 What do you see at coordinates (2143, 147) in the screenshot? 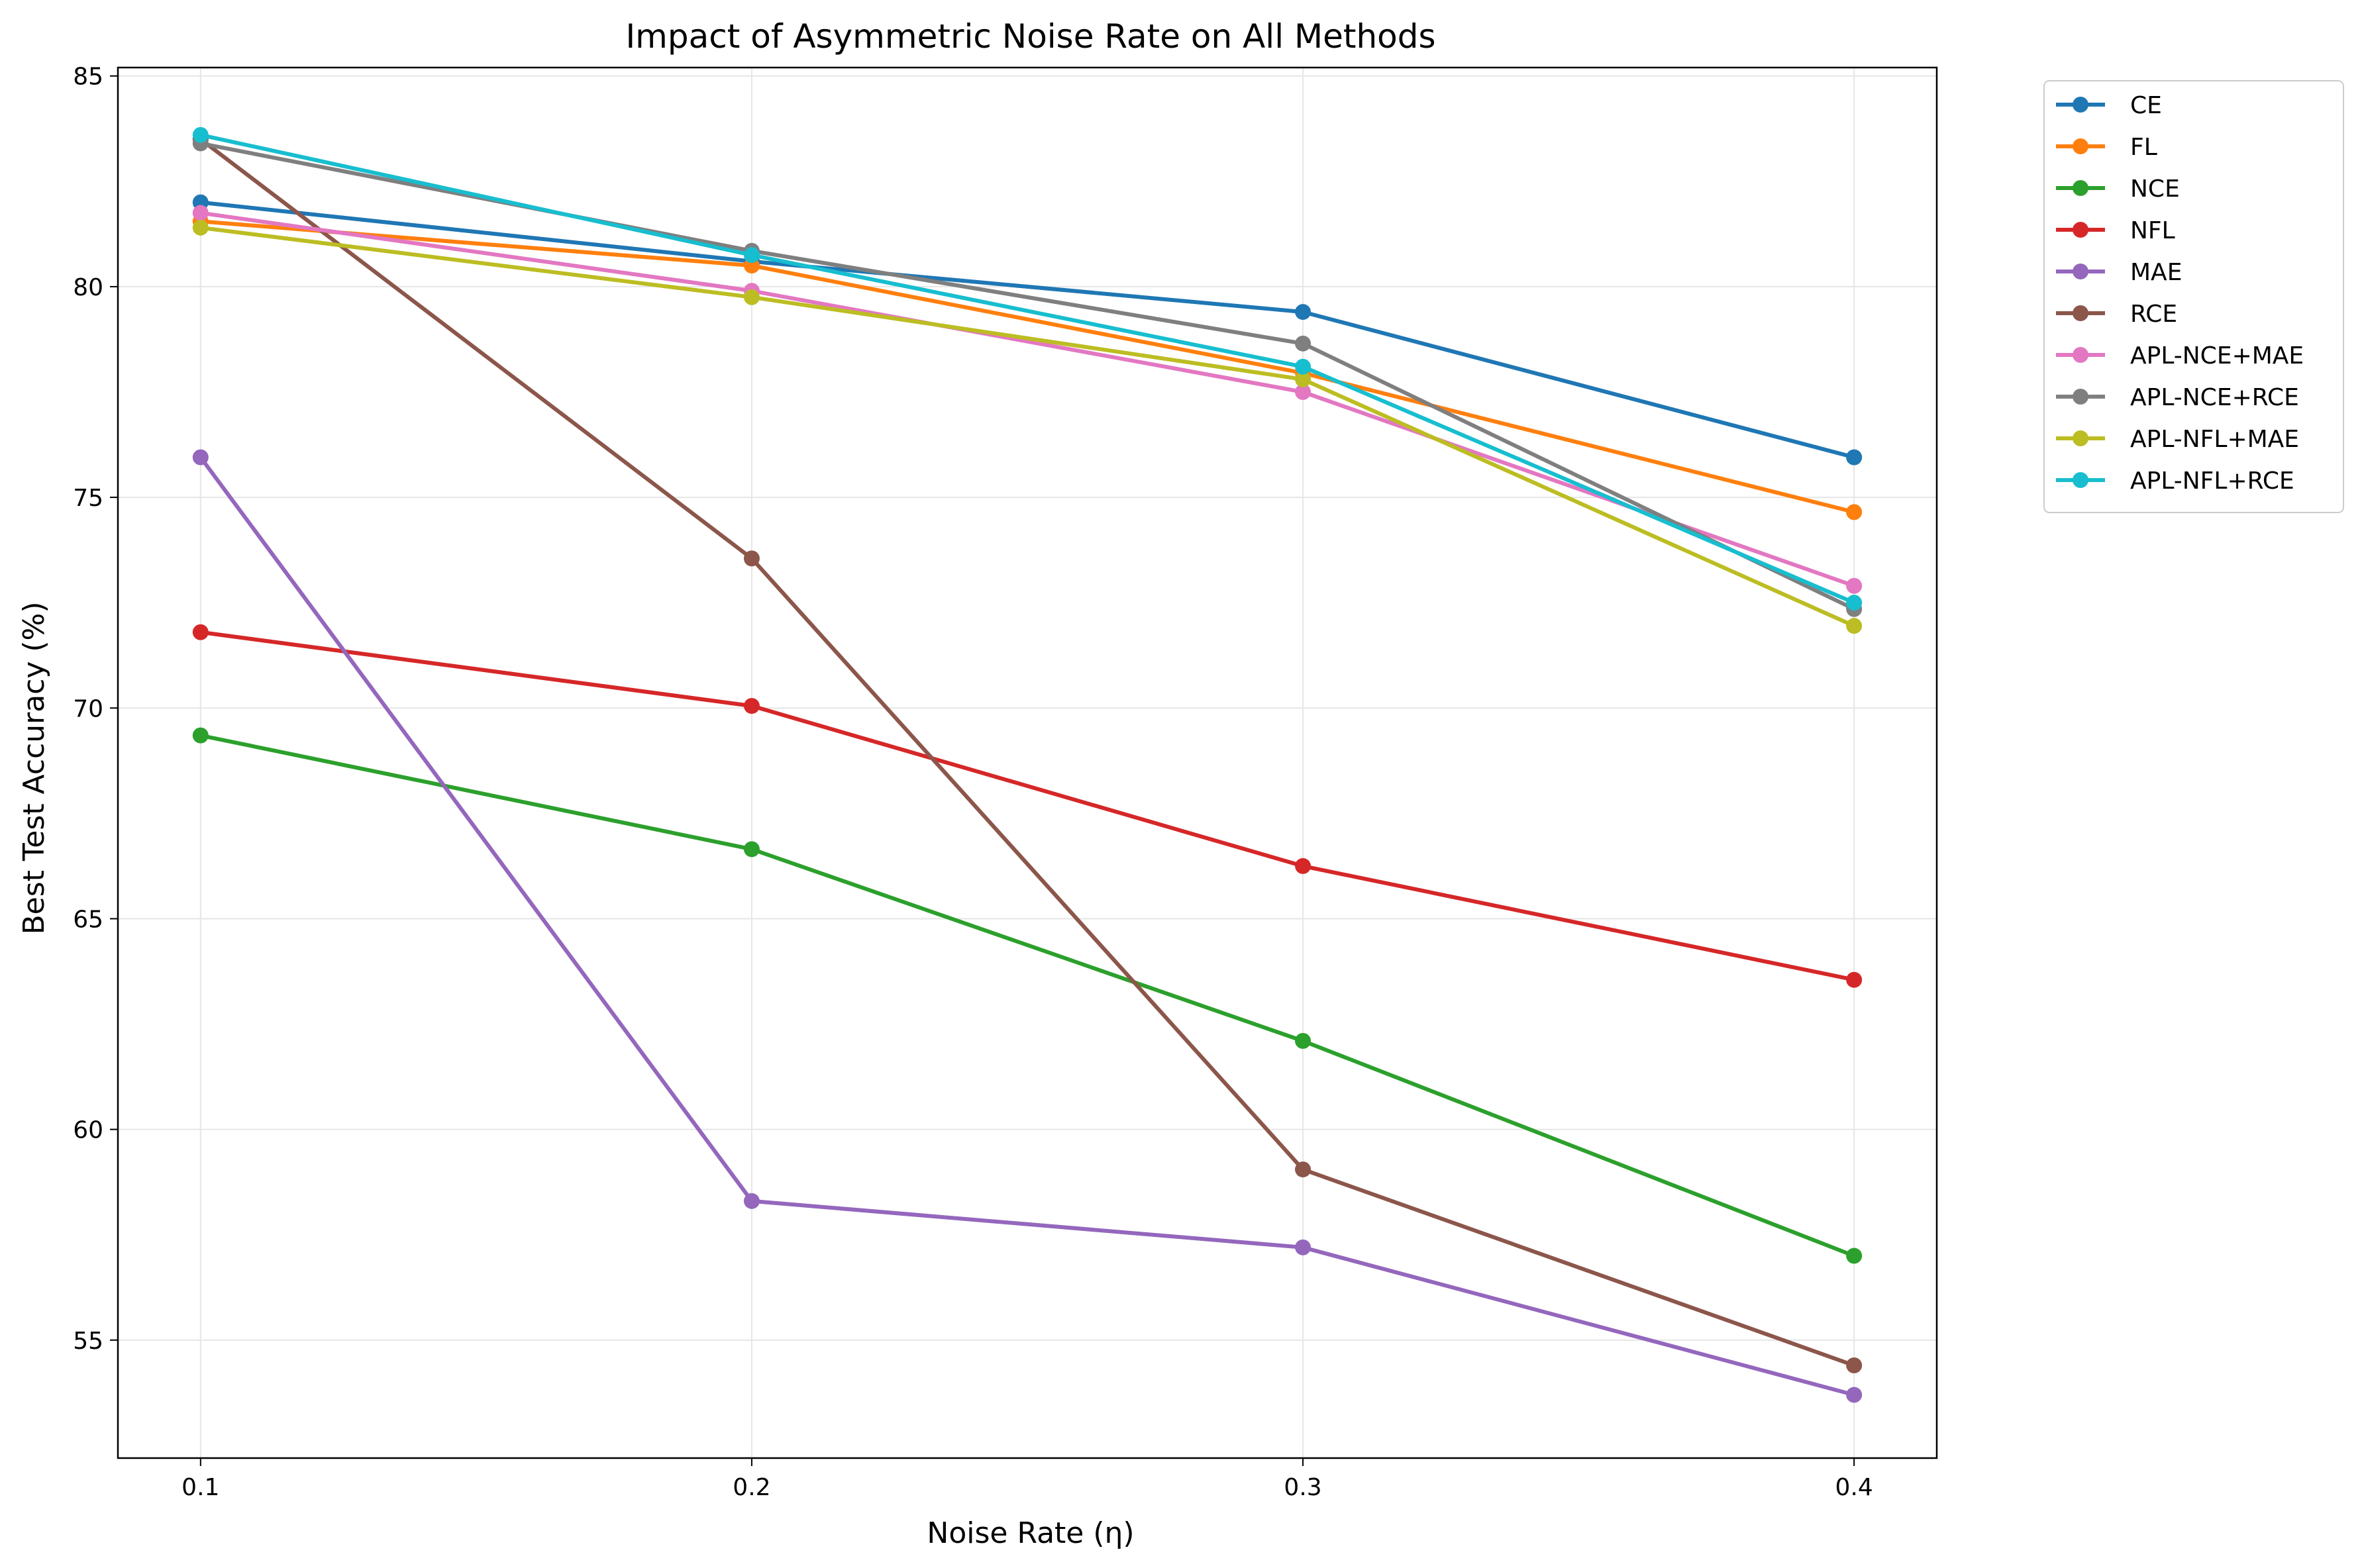
I see `legend-label: FL` at bounding box center [2143, 147].